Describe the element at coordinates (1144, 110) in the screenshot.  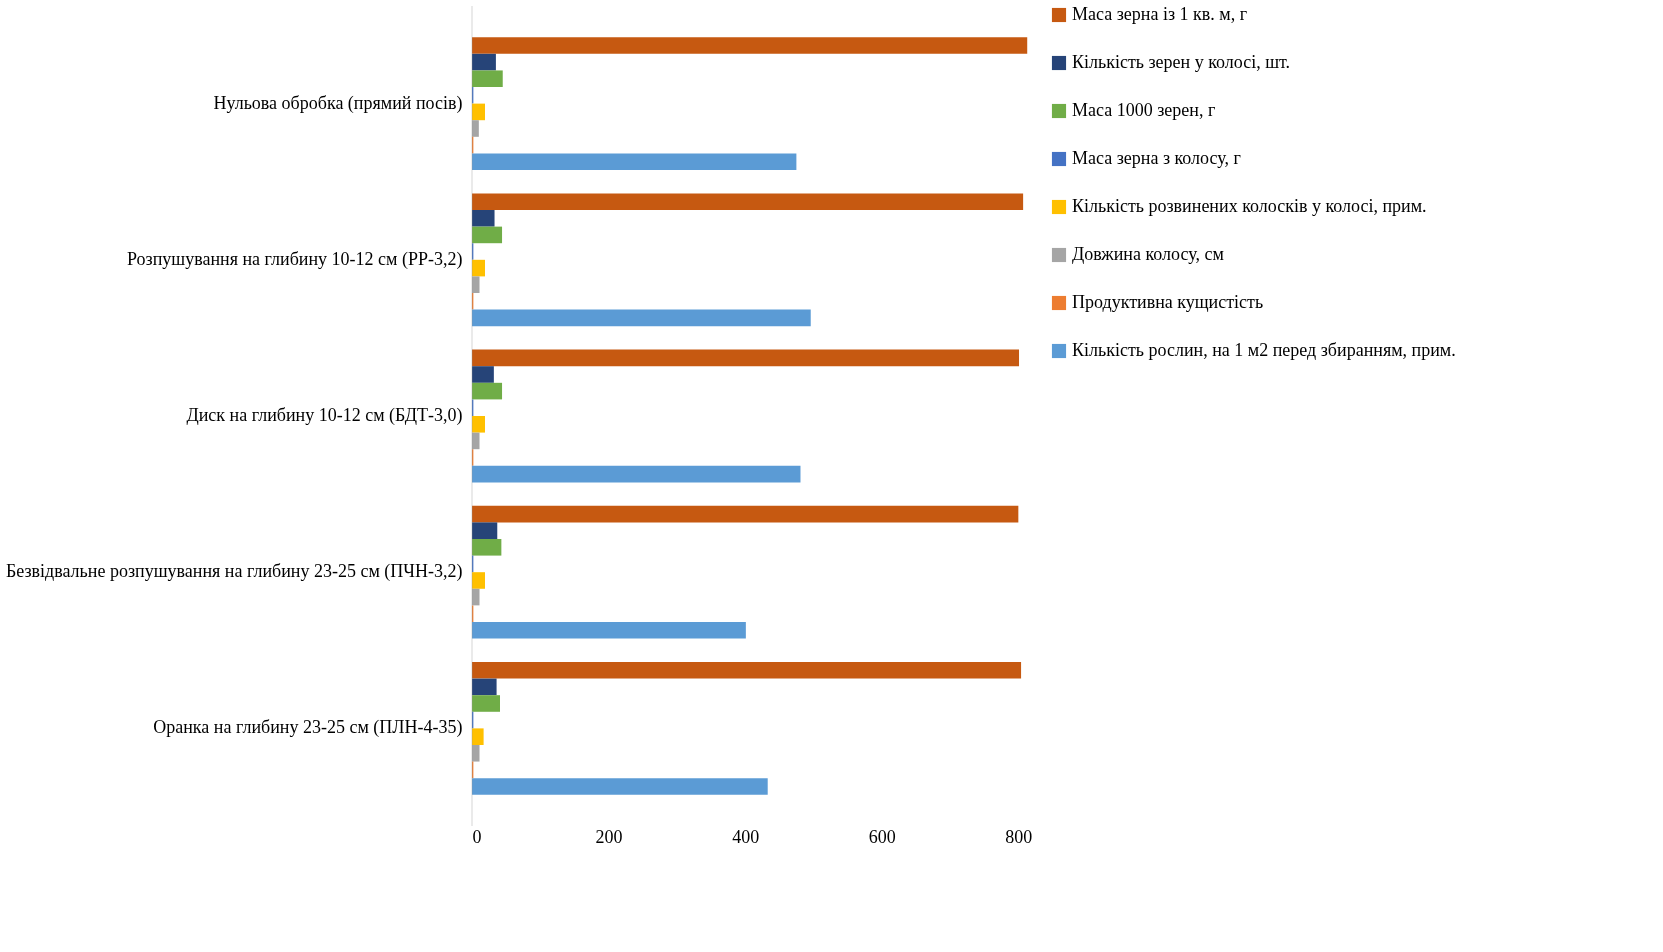
I see `legend-label: Маса 1000 зерен, г` at that location.